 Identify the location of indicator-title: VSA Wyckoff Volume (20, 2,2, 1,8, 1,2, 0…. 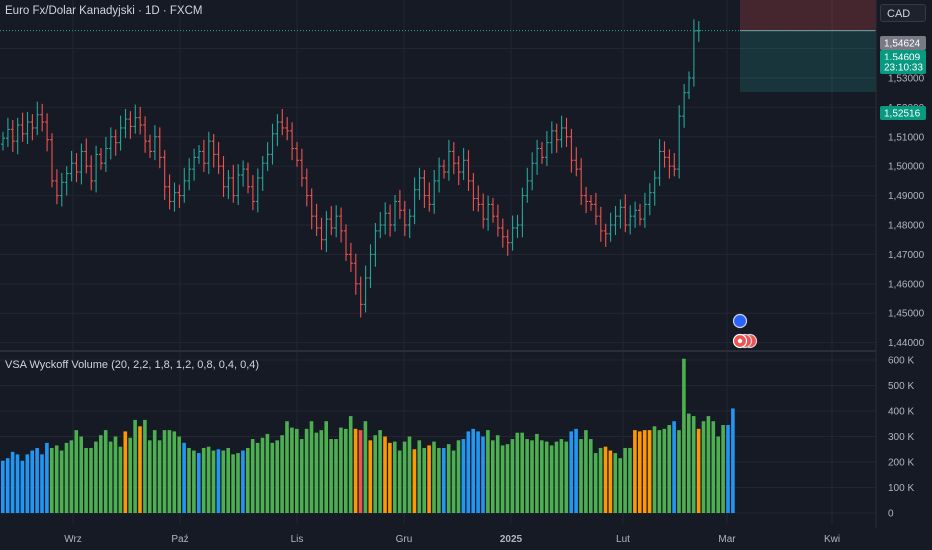
(132, 365).